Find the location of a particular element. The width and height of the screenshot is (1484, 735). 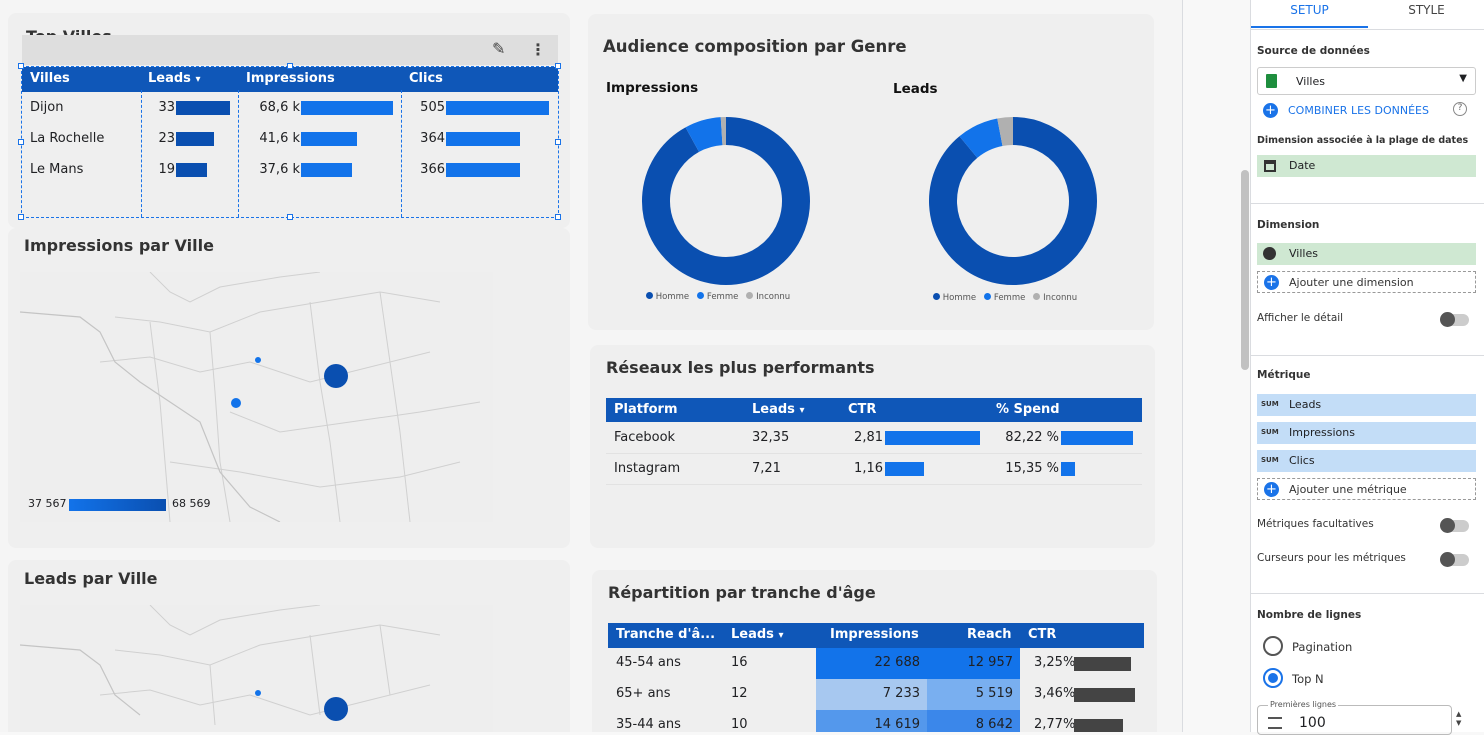

table-row: Facebook 32,35 2,81 82,22 % is located at coordinates (874, 438).